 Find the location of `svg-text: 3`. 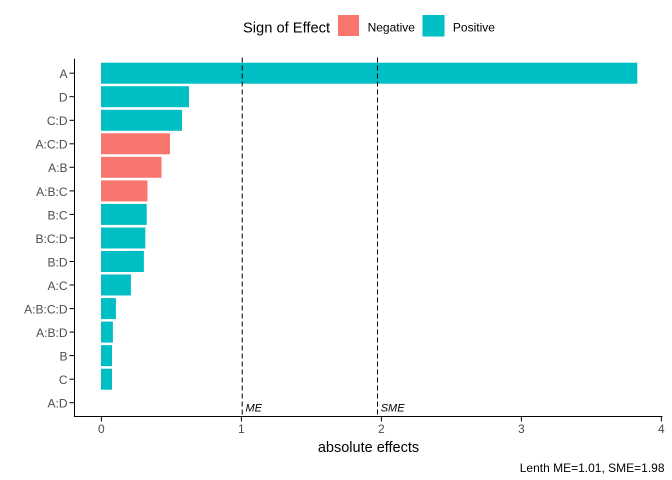

svg-text: 3 is located at coordinates (521, 429).